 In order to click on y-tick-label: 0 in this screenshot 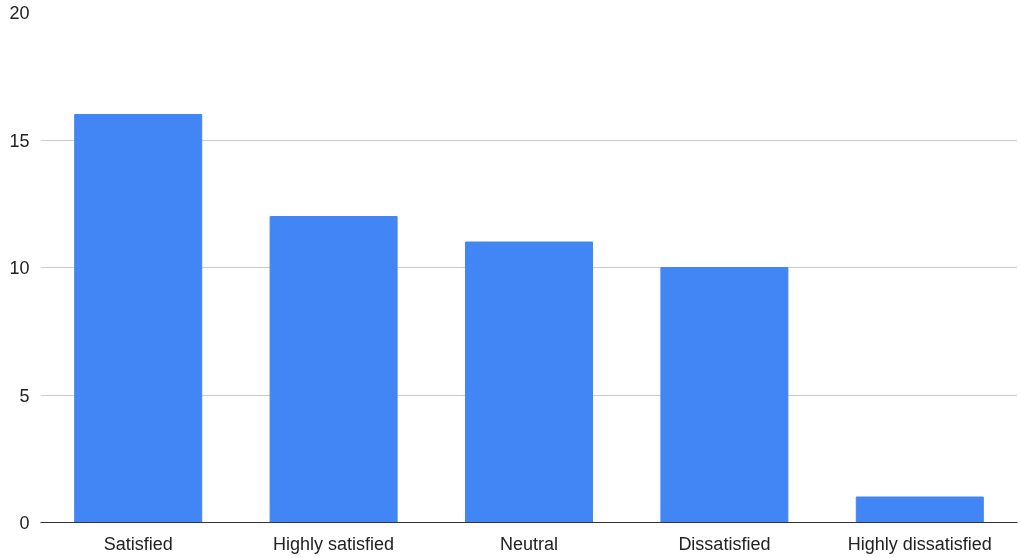, I will do `click(24, 523)`.